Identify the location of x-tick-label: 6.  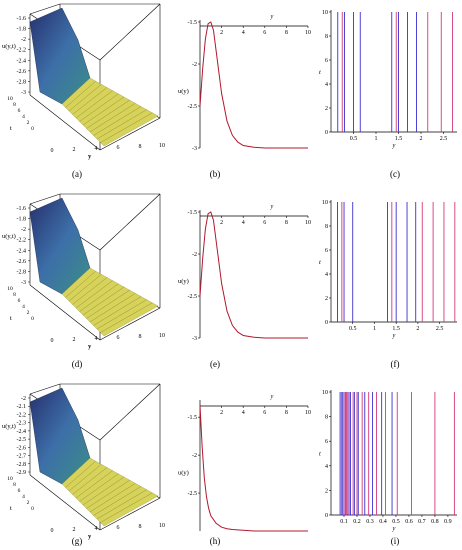
(264, 223).